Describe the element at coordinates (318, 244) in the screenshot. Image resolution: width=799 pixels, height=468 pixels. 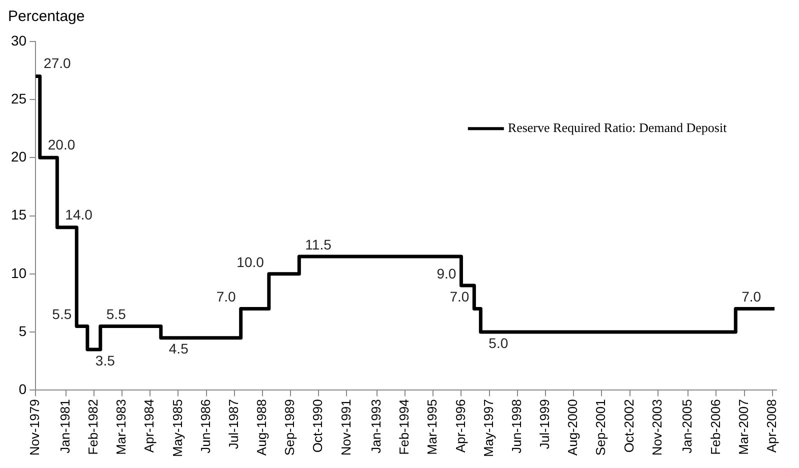
I see `data-label: 11.5` at that location.